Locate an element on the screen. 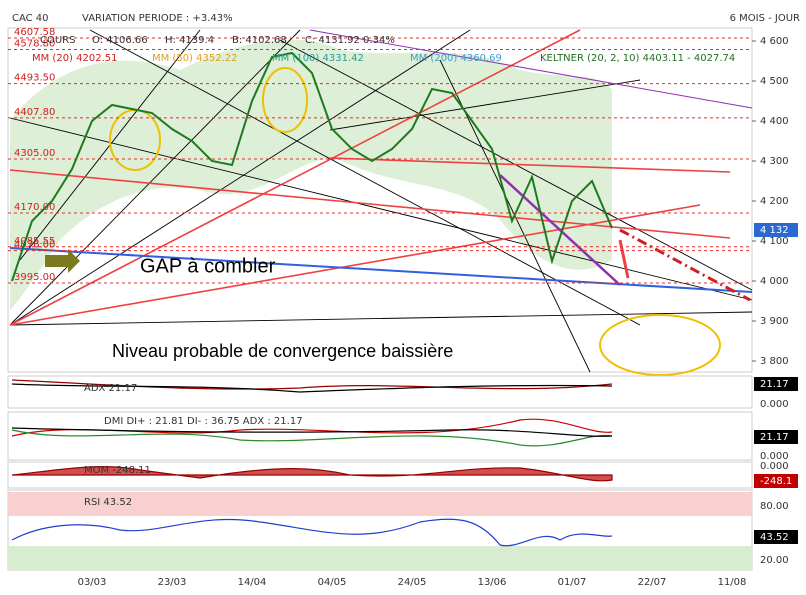 The image size is (806, 595). rsi-oversold is located at coordinates (380, 558).